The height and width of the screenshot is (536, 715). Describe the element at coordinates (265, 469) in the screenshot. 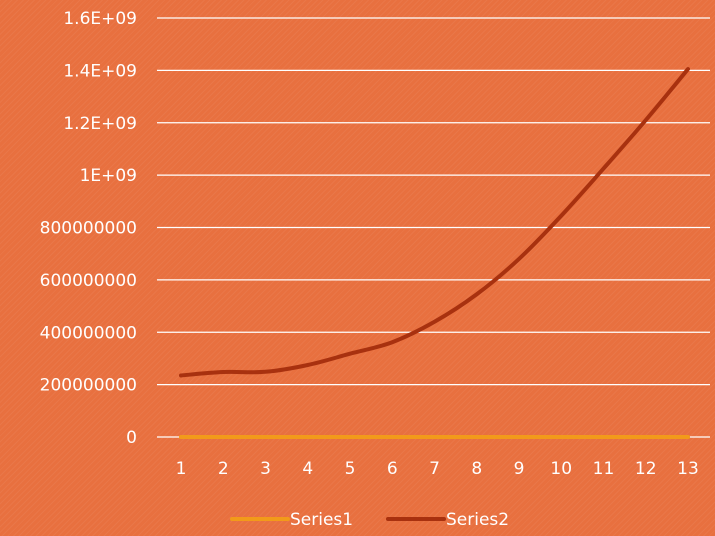

I see `x-tick-label: 3` at that location.